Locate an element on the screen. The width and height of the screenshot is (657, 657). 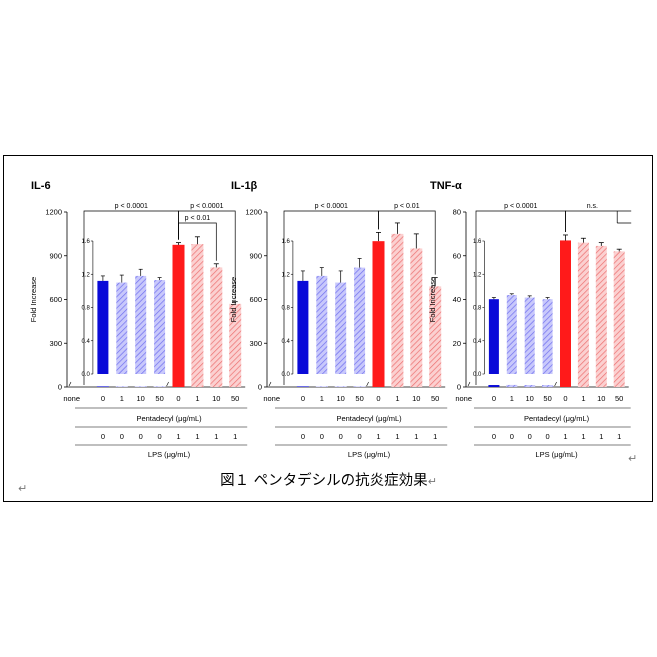
y-tick-label: 80 is located at coordinates (457, 212).